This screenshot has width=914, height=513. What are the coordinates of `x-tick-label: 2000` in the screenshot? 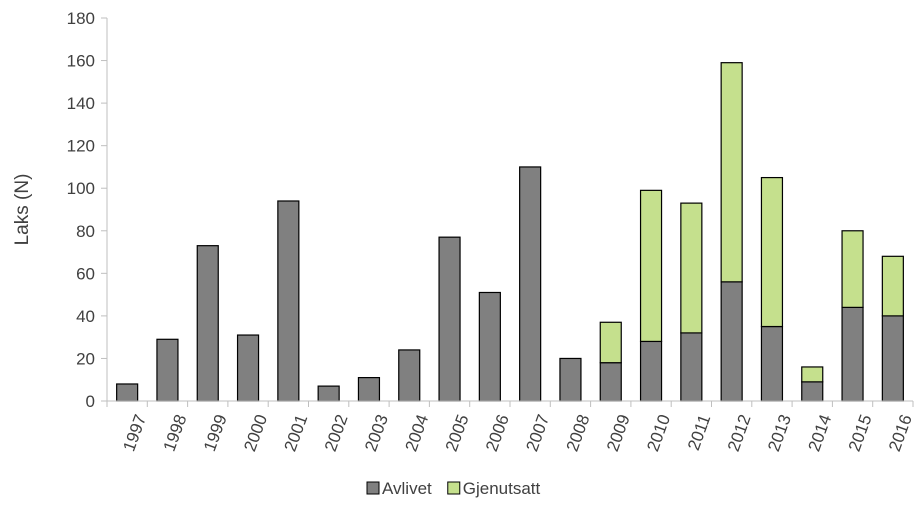 It's located at (255, 433).